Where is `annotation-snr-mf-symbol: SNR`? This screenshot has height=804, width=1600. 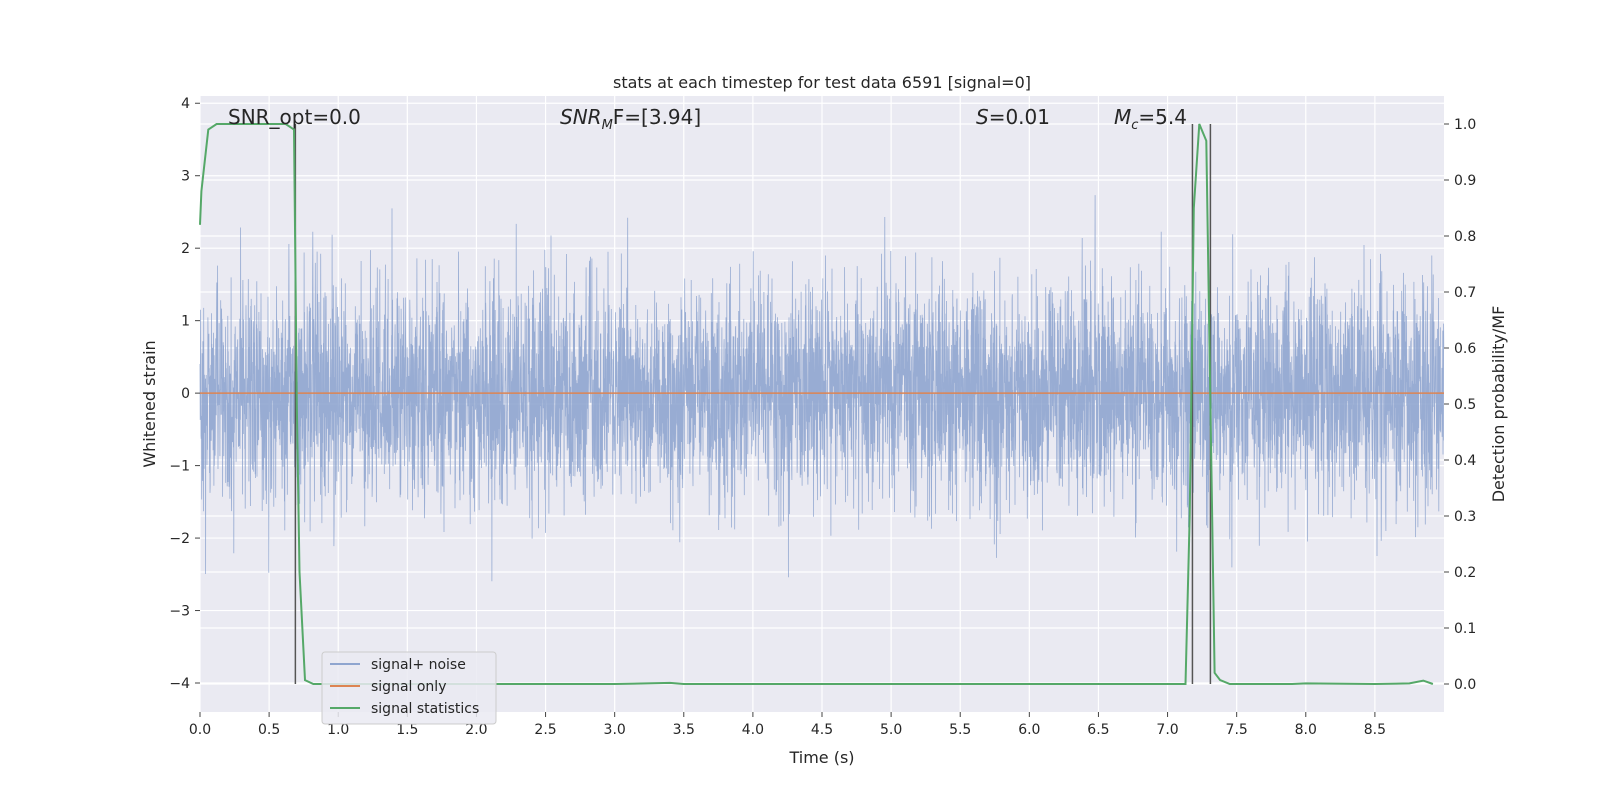
annotation-snr-mf-symbol: SNR is located at coordinates (581, 117).